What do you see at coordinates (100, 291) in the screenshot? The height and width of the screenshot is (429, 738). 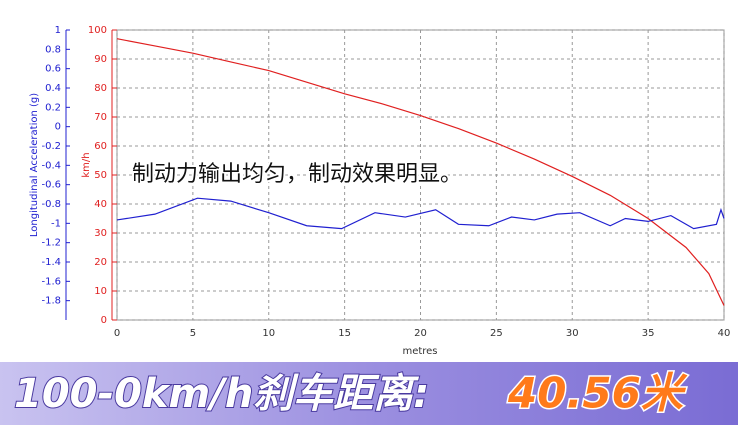 I see `y-tick-label: 10` at bounding box center [100, 291].